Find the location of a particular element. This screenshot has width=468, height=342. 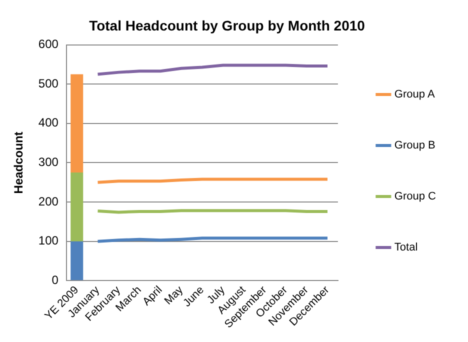

legend-label: Group C is located at coordinates (415, 196).